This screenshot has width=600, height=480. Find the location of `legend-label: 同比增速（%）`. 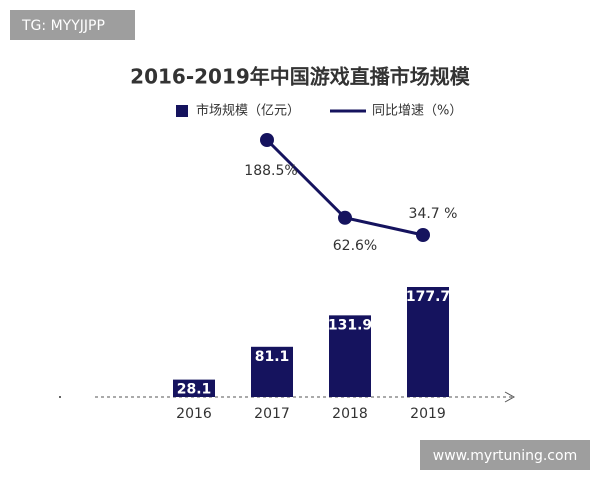

legend-label: 同比增速（%） is located at coordinates (417, 111).